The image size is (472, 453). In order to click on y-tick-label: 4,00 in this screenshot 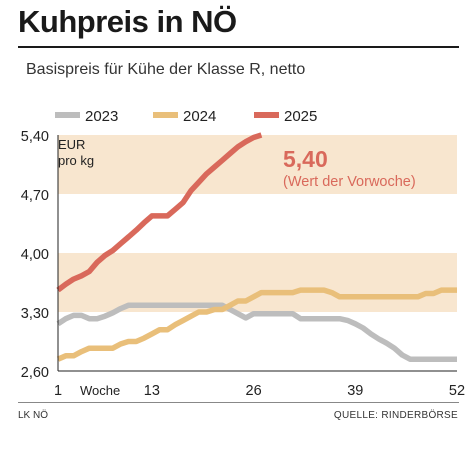, I will do `click(35, 255)`.